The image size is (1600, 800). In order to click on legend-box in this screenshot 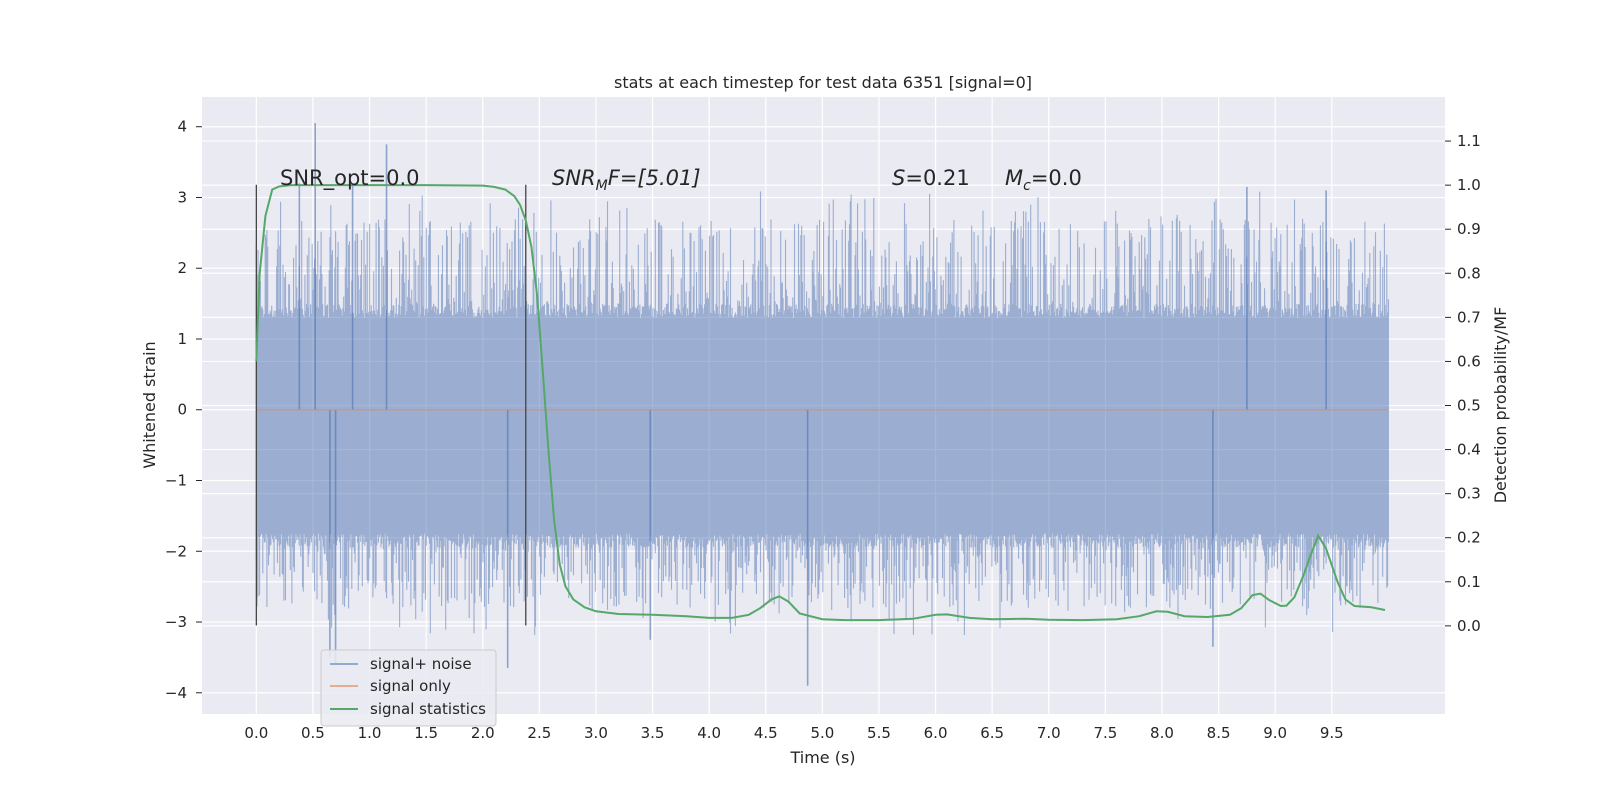, I will do `click(408, 688)`.